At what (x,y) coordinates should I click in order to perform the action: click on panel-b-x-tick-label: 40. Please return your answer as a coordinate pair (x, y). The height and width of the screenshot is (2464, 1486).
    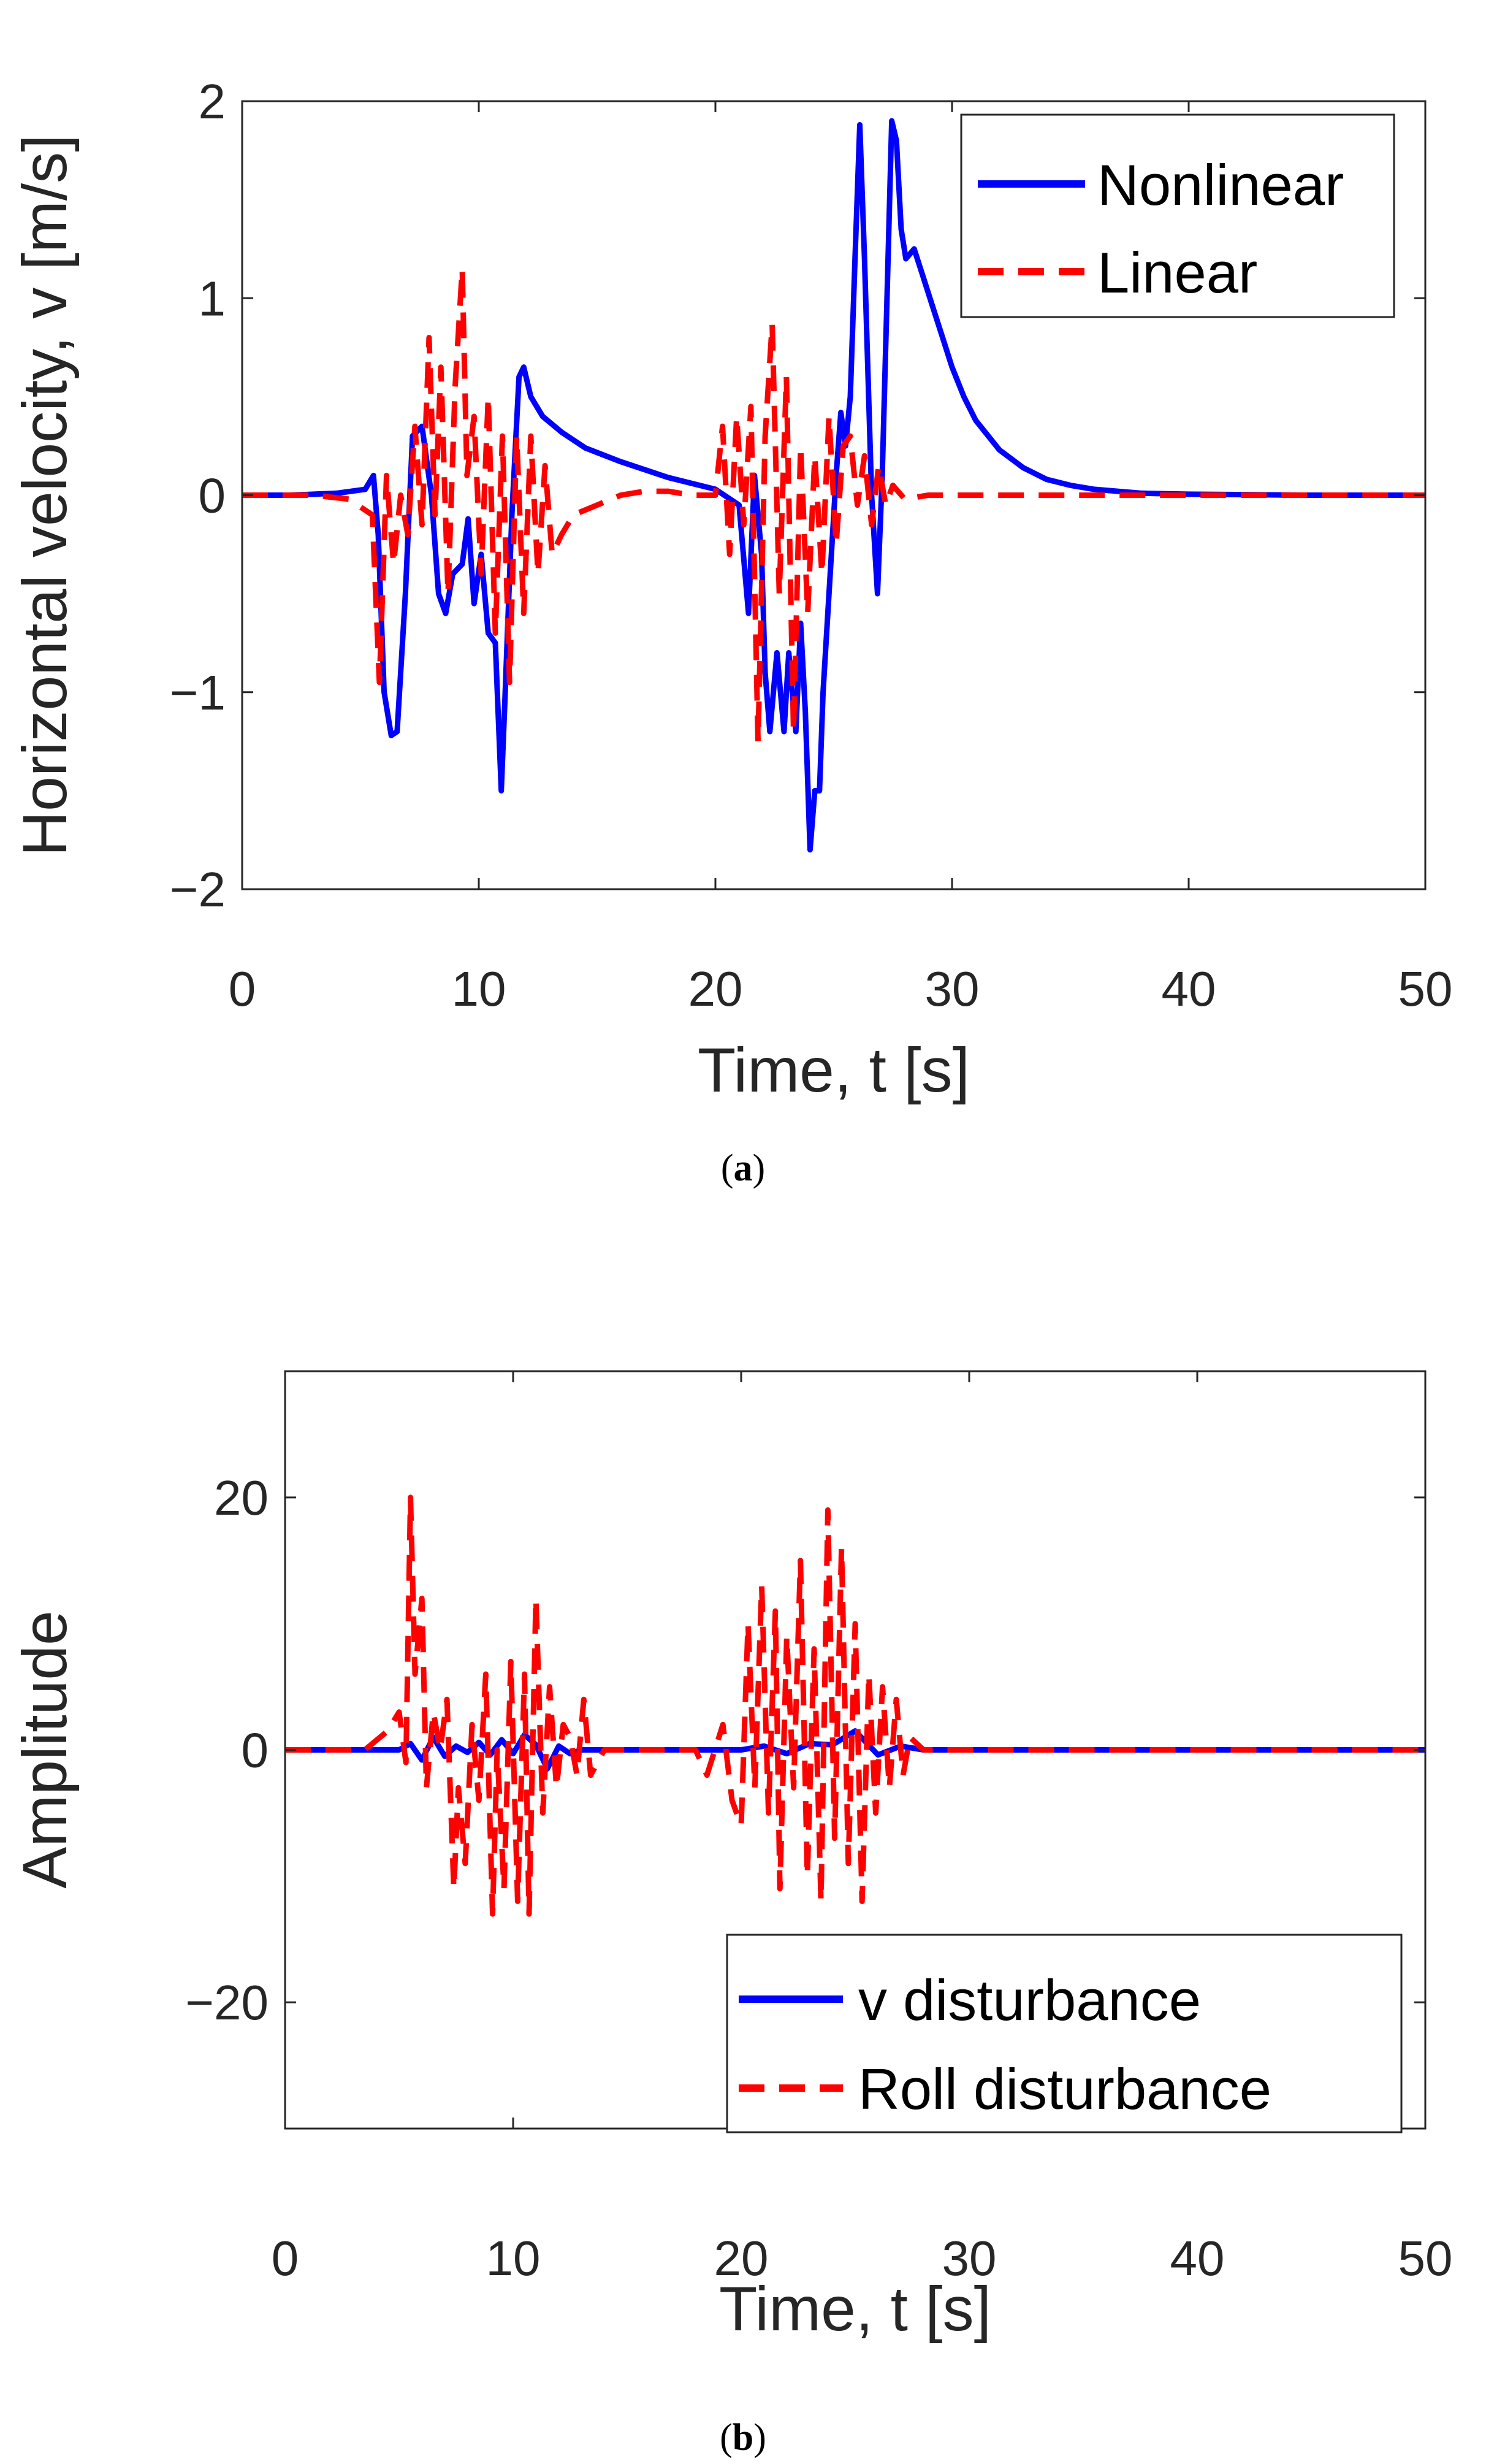
    Looking at the image, I should click on (1197, 2258).